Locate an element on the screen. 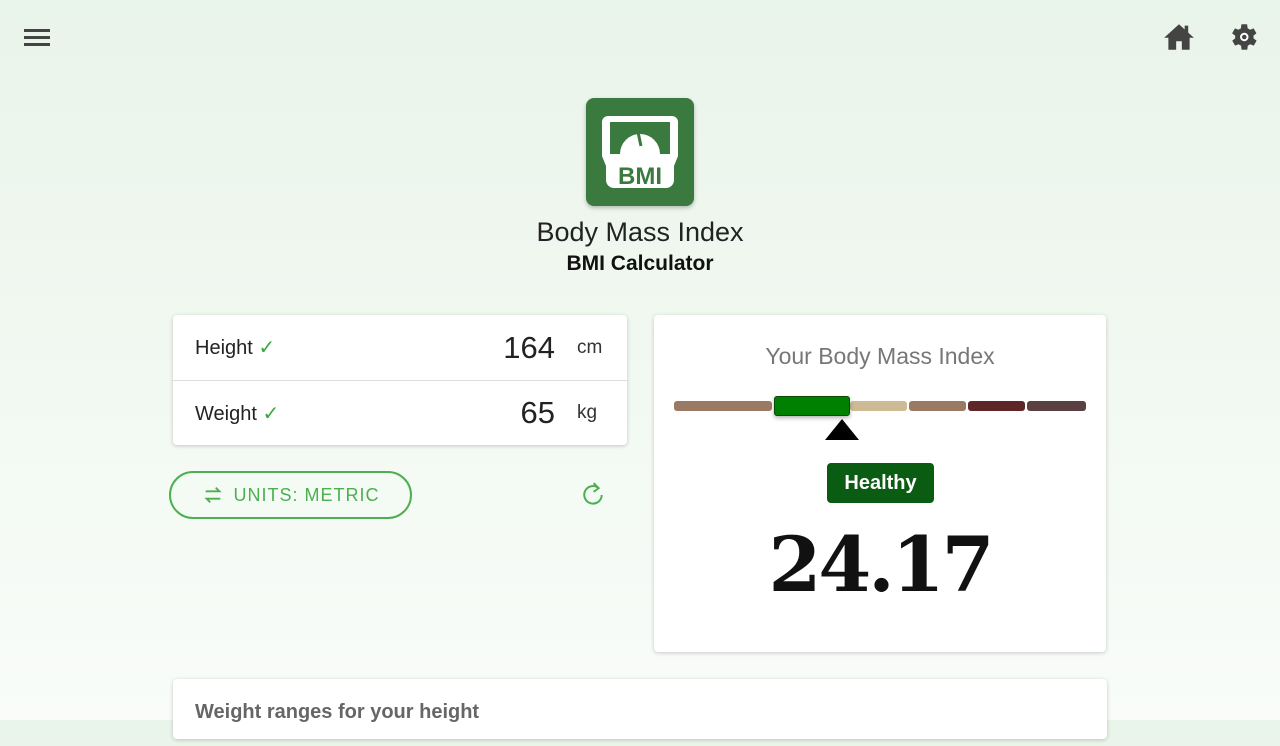 This screenshot has height=746, width=1280. home-icon is located at coordinates (1179, 37).